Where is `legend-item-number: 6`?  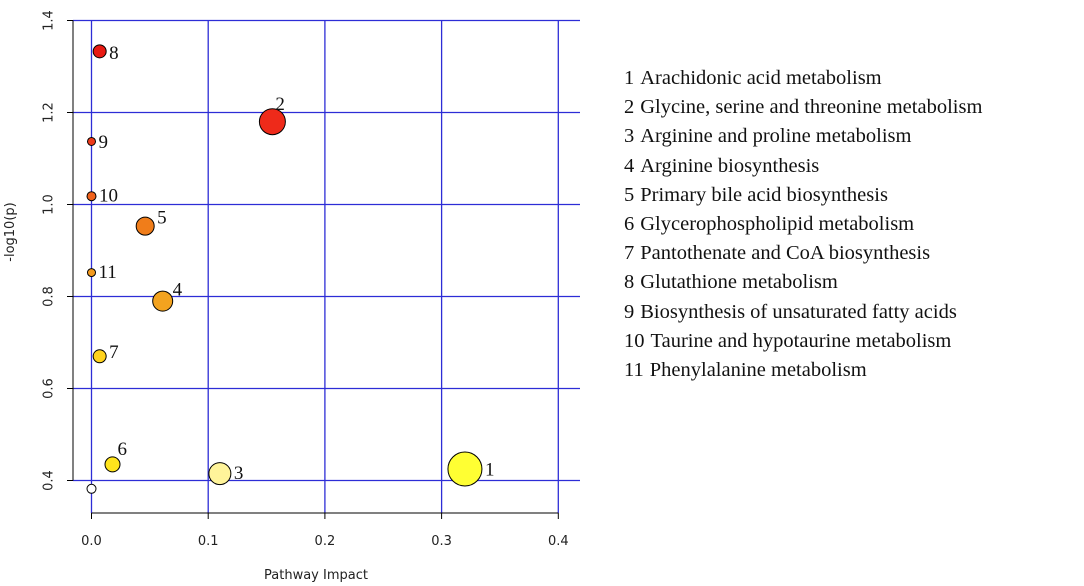 legend-item-number: 6 is located at coordinates (629, 223).